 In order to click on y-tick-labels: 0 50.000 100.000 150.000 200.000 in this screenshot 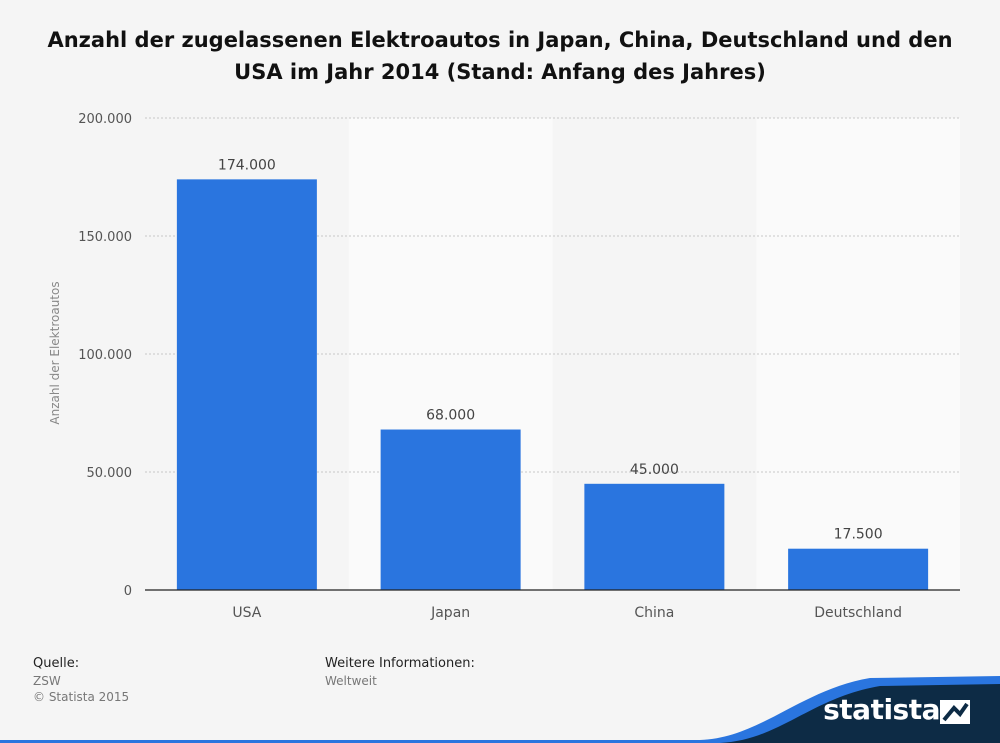, I will do `click(105, 355)`.